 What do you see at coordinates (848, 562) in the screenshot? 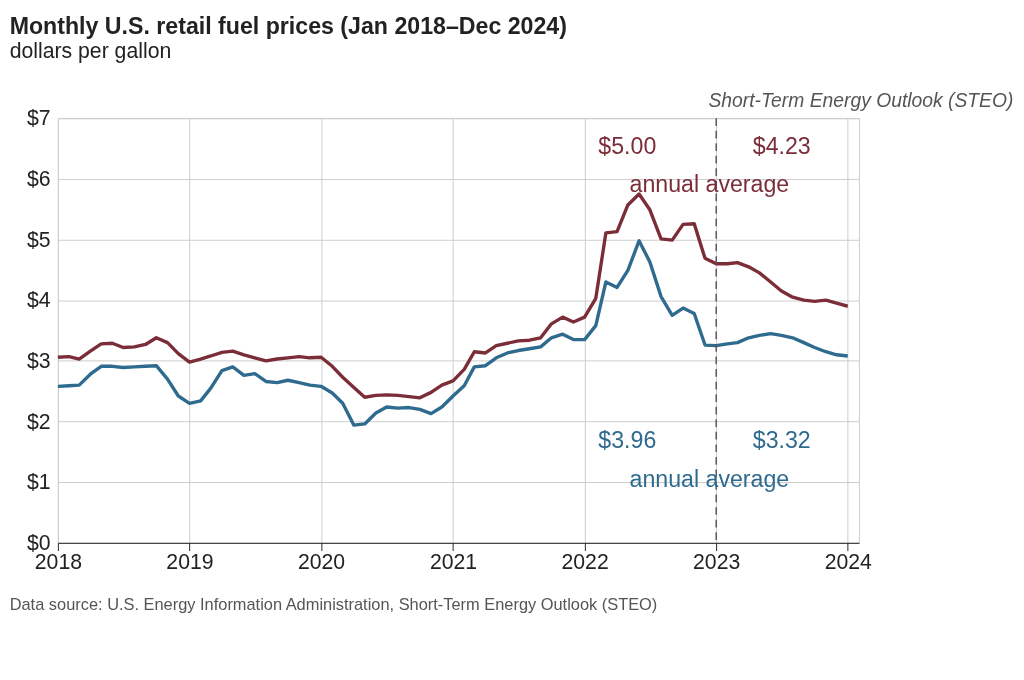
I see `x-tick-label: 2024` at bounding box center [848, 562].